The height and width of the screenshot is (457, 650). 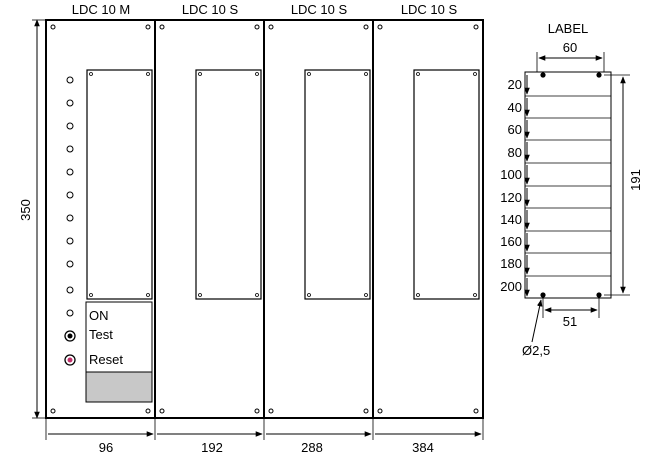 I want to click on shaded-panel, so click(x=119, y=387).